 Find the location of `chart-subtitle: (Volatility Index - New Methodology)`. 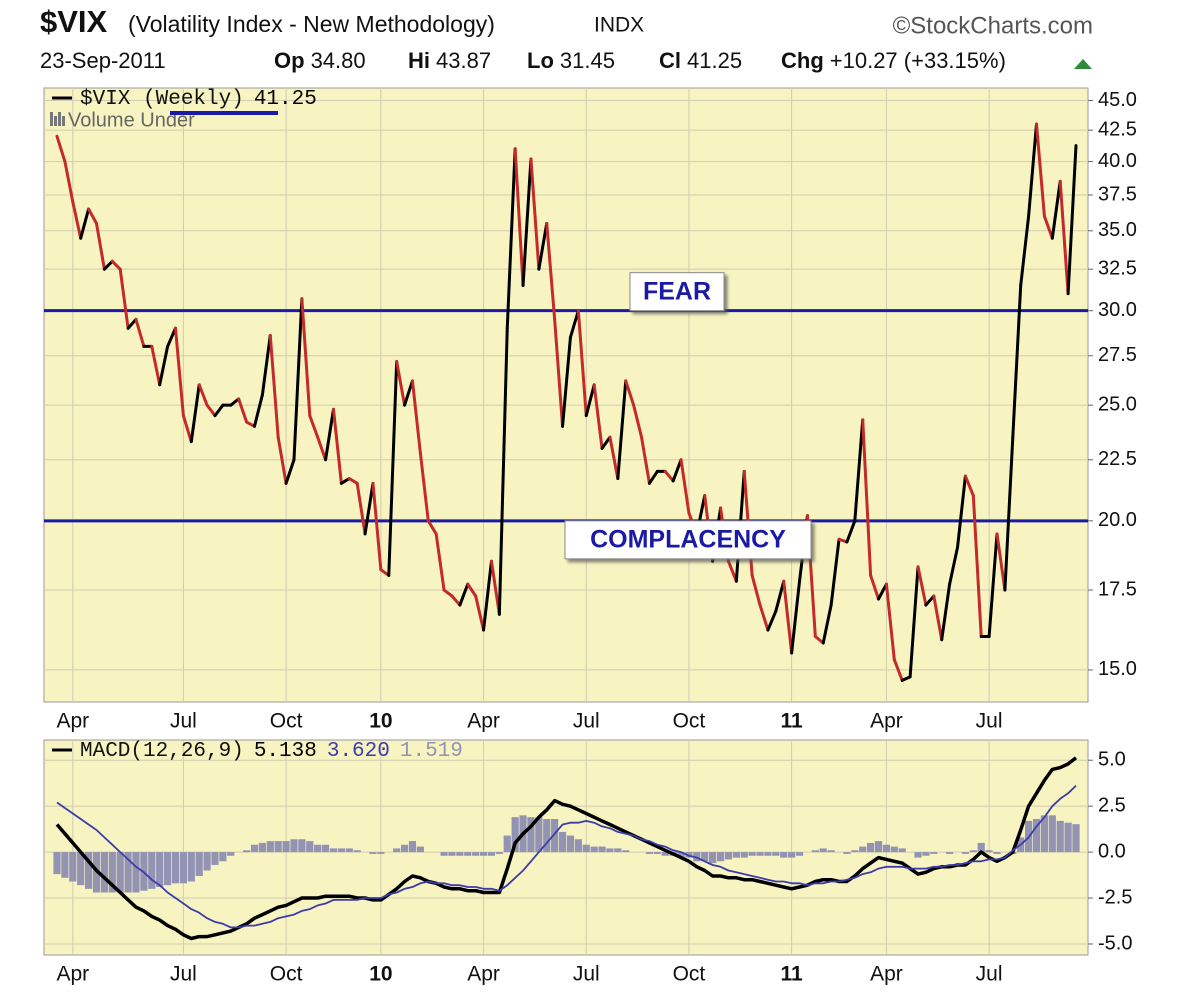

chart-subtitle: (Volatility Index - New Methodology) is located at coordinates (311, 24).